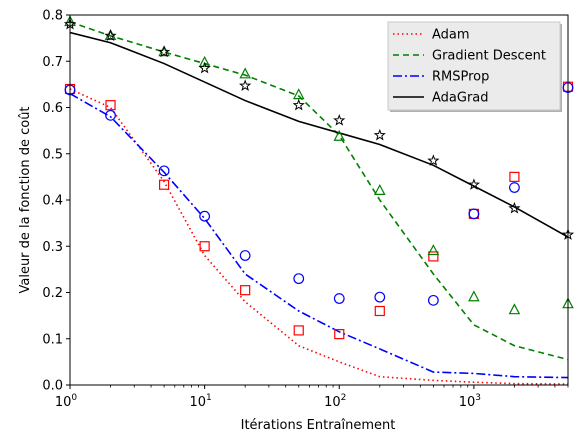  I want to click on x-tick-label: 10¹, so click(200, 401).